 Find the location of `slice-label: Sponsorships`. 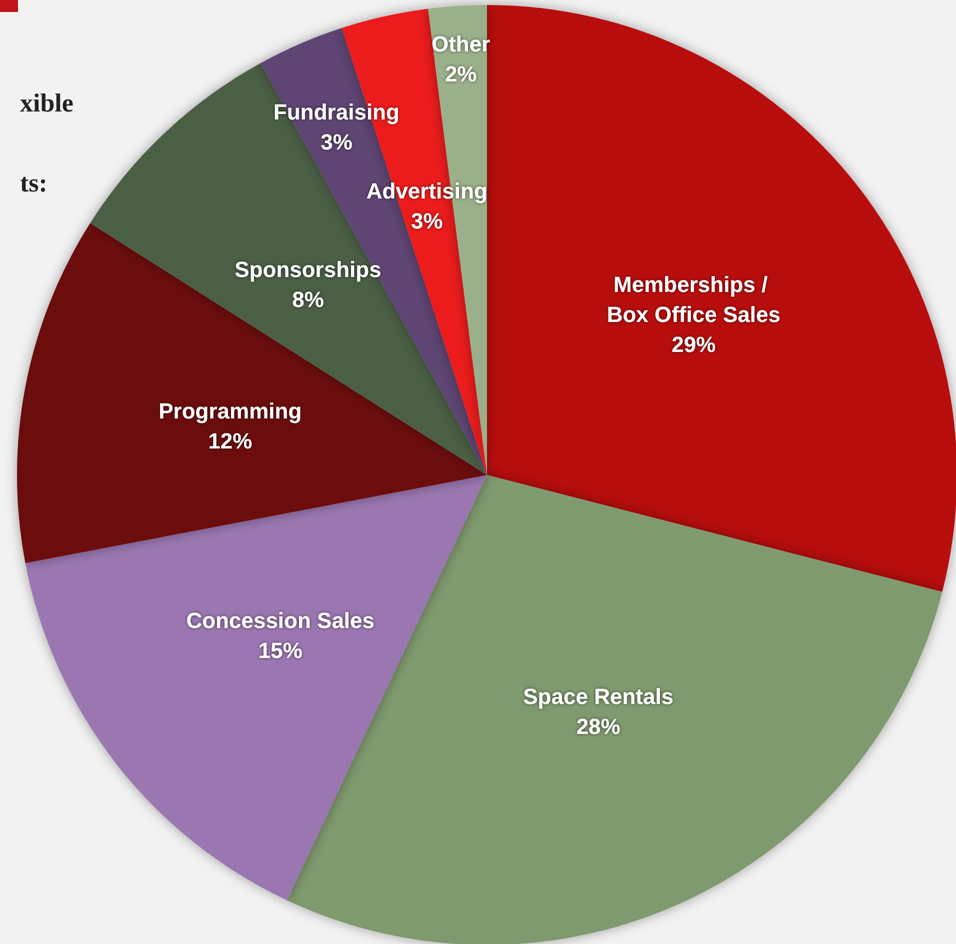

slice-label: Sponsorships is located at coordinates (308, 269).